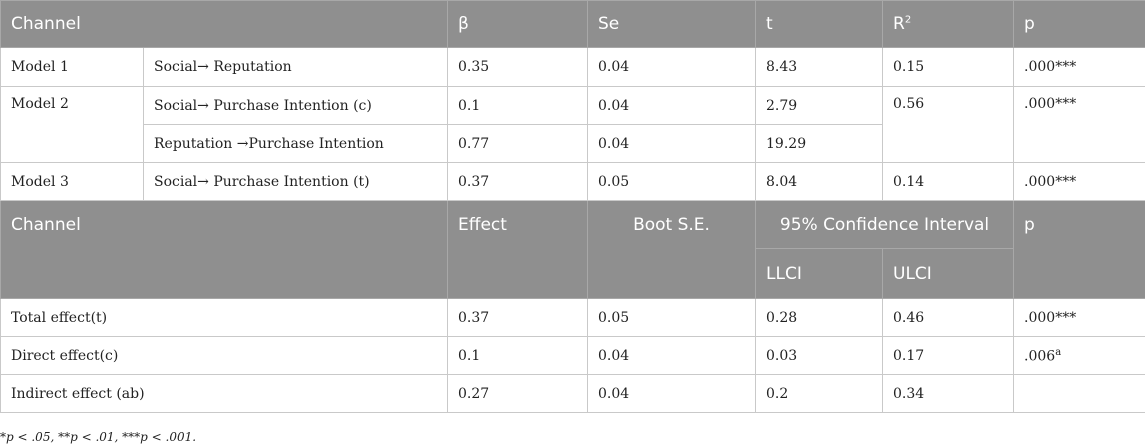  Describe the element at coordinates (295, 67) in the screenshot. I see `path-label: Social→ Reputation` at that location.